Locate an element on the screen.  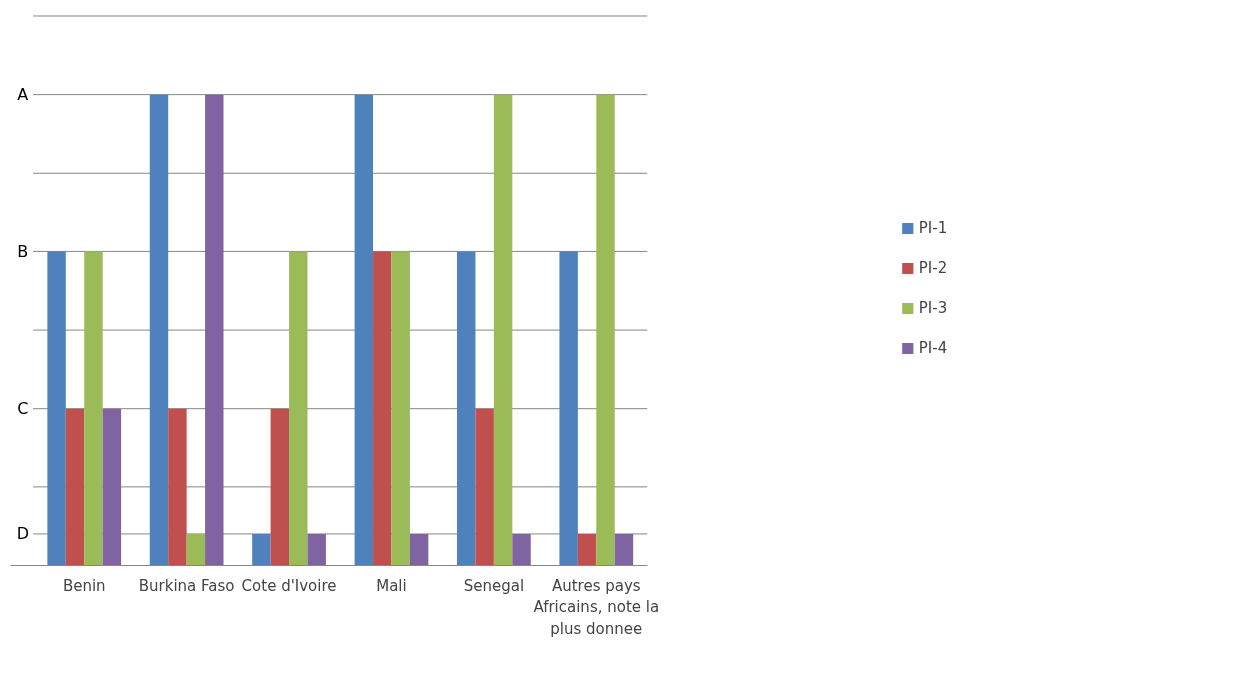
ref-line-label: C is located at coordinates (23, 409).